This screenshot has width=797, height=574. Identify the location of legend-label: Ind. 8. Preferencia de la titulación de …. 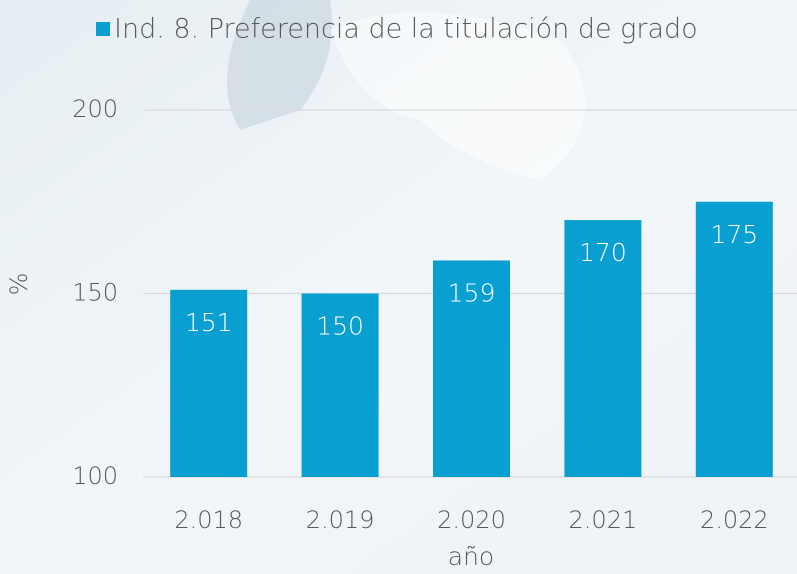
(406, 29).